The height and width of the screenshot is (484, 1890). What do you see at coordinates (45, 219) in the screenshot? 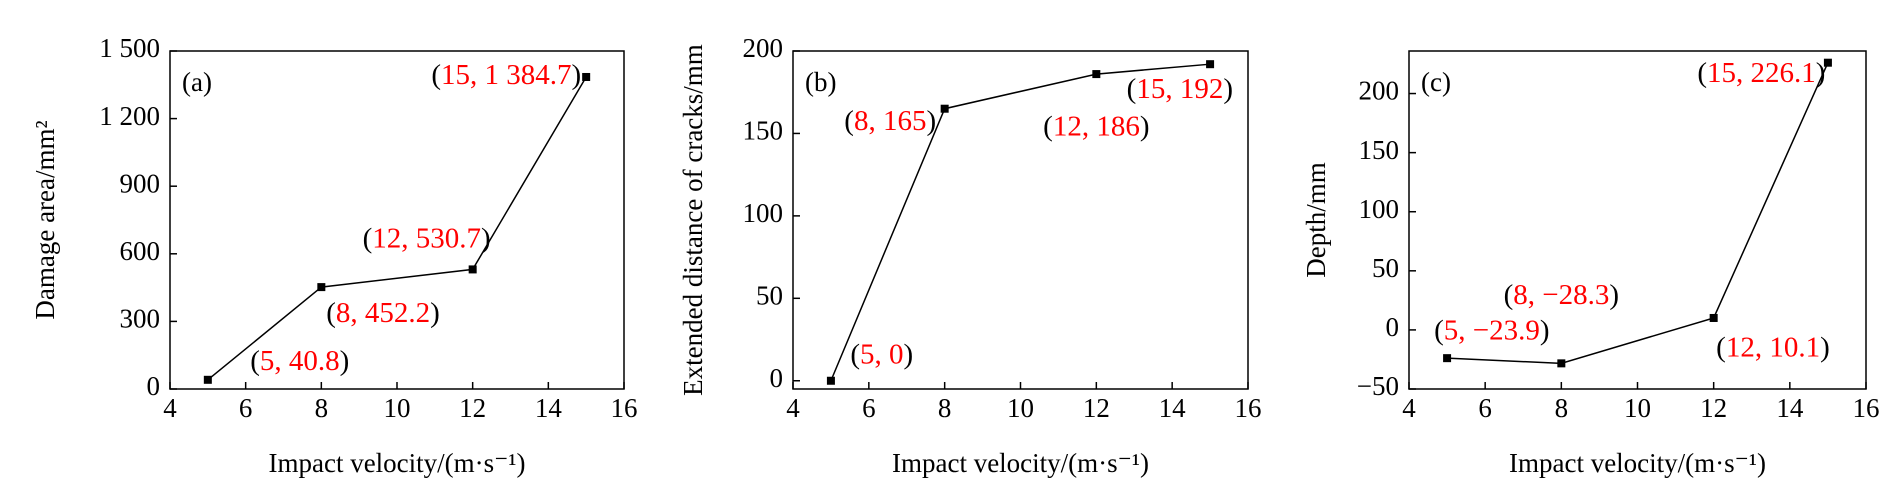
I see `y-axis-label: Damage area/mm²` at bounding box center [45, 219].